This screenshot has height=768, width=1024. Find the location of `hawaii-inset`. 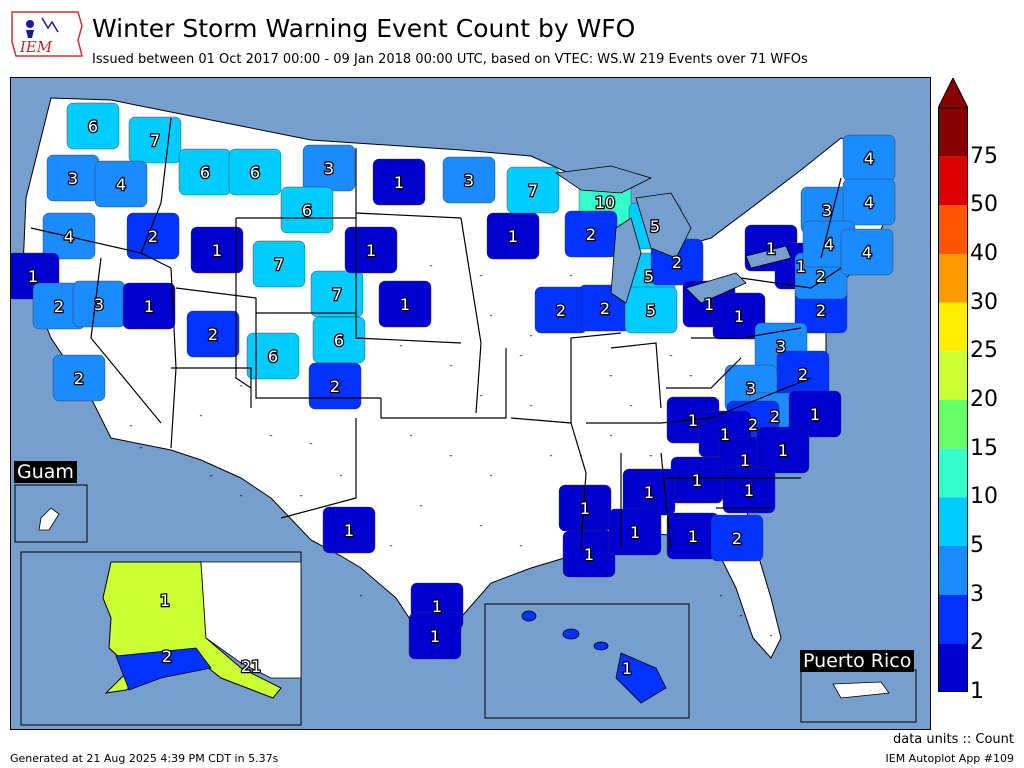

hawaii-inset is located at coordinates (587, 661).